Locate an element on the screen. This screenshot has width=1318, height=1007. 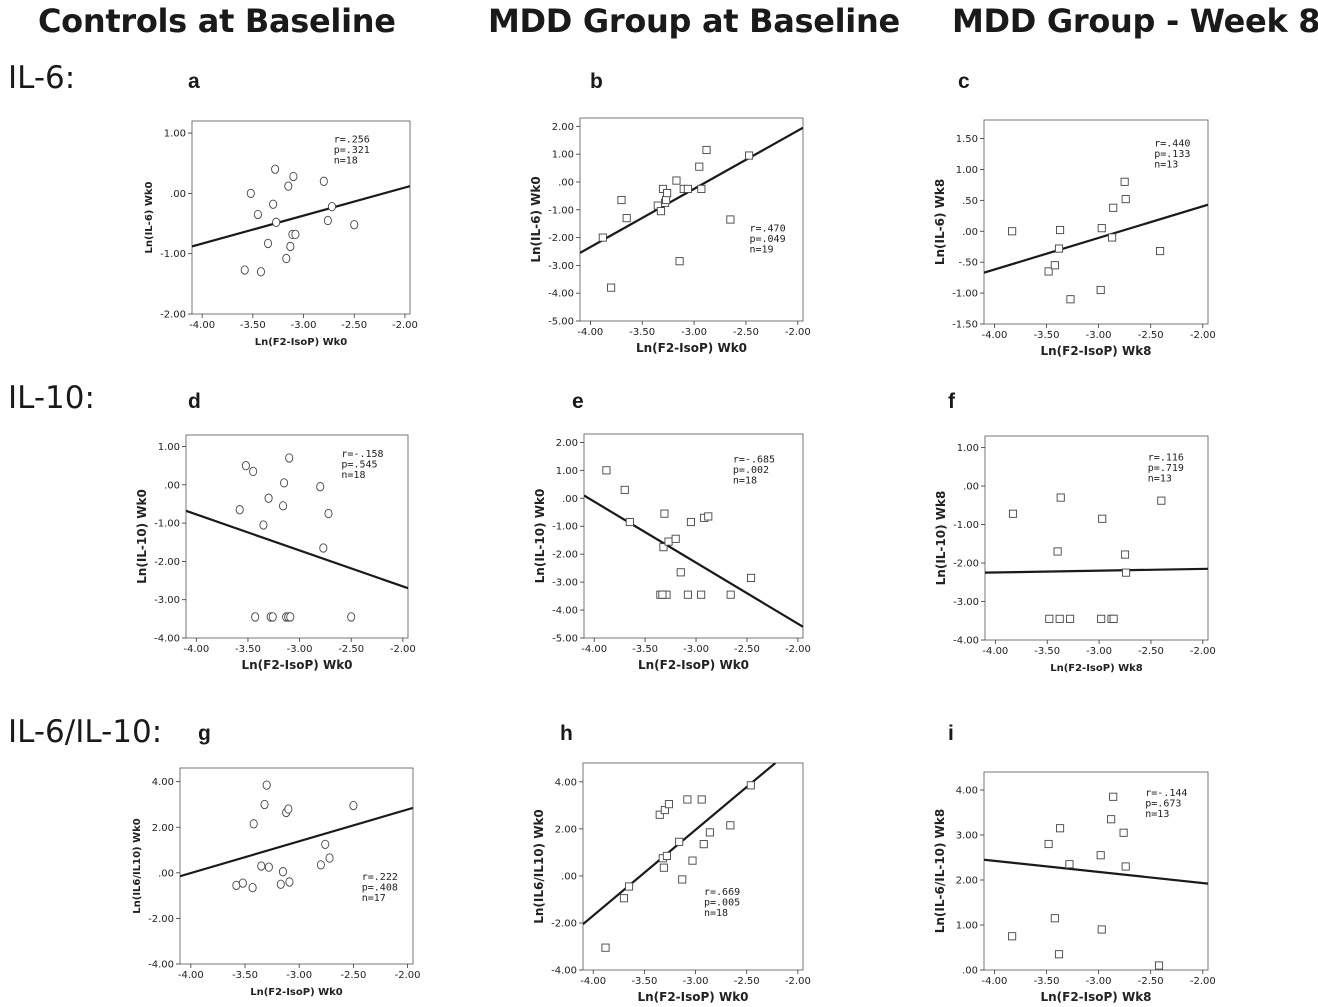
y-axis-title: Ln(IL-6) Wk0 is located at coordinates (536, 219).